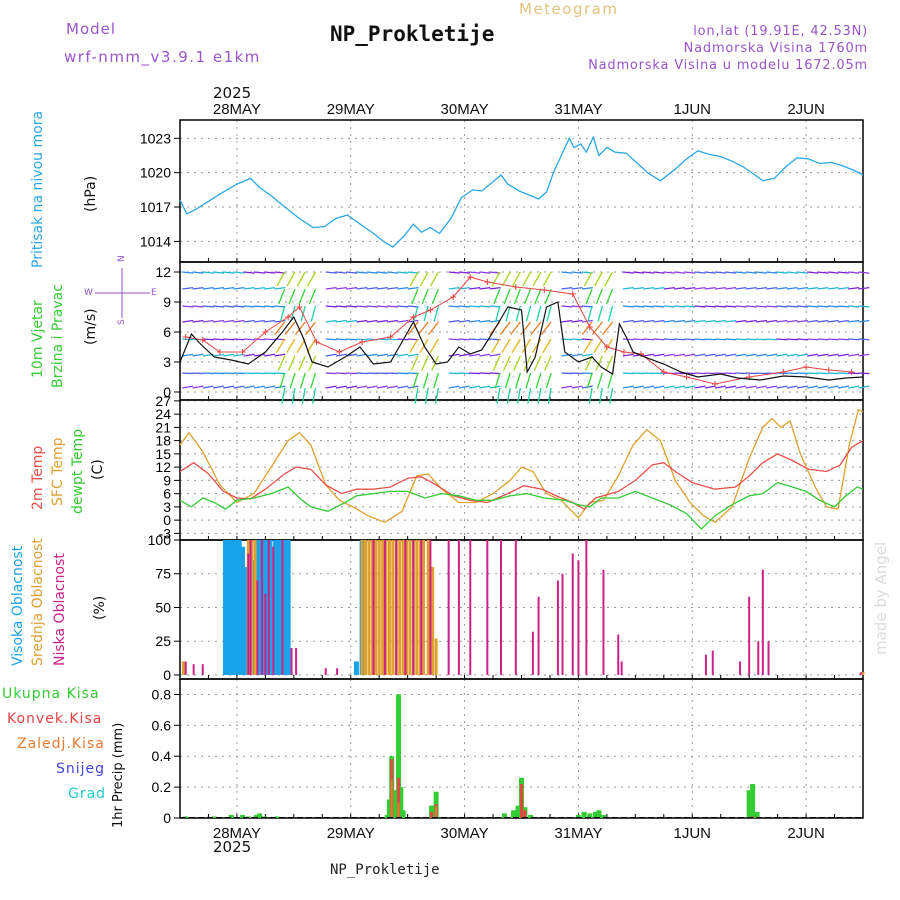 Image resolution: width=900 pixels, height=900 pixels. Describe the element at coordinates (81, 769) in the screenshot. I see `legend-snijeg: Snijeg` at that location.